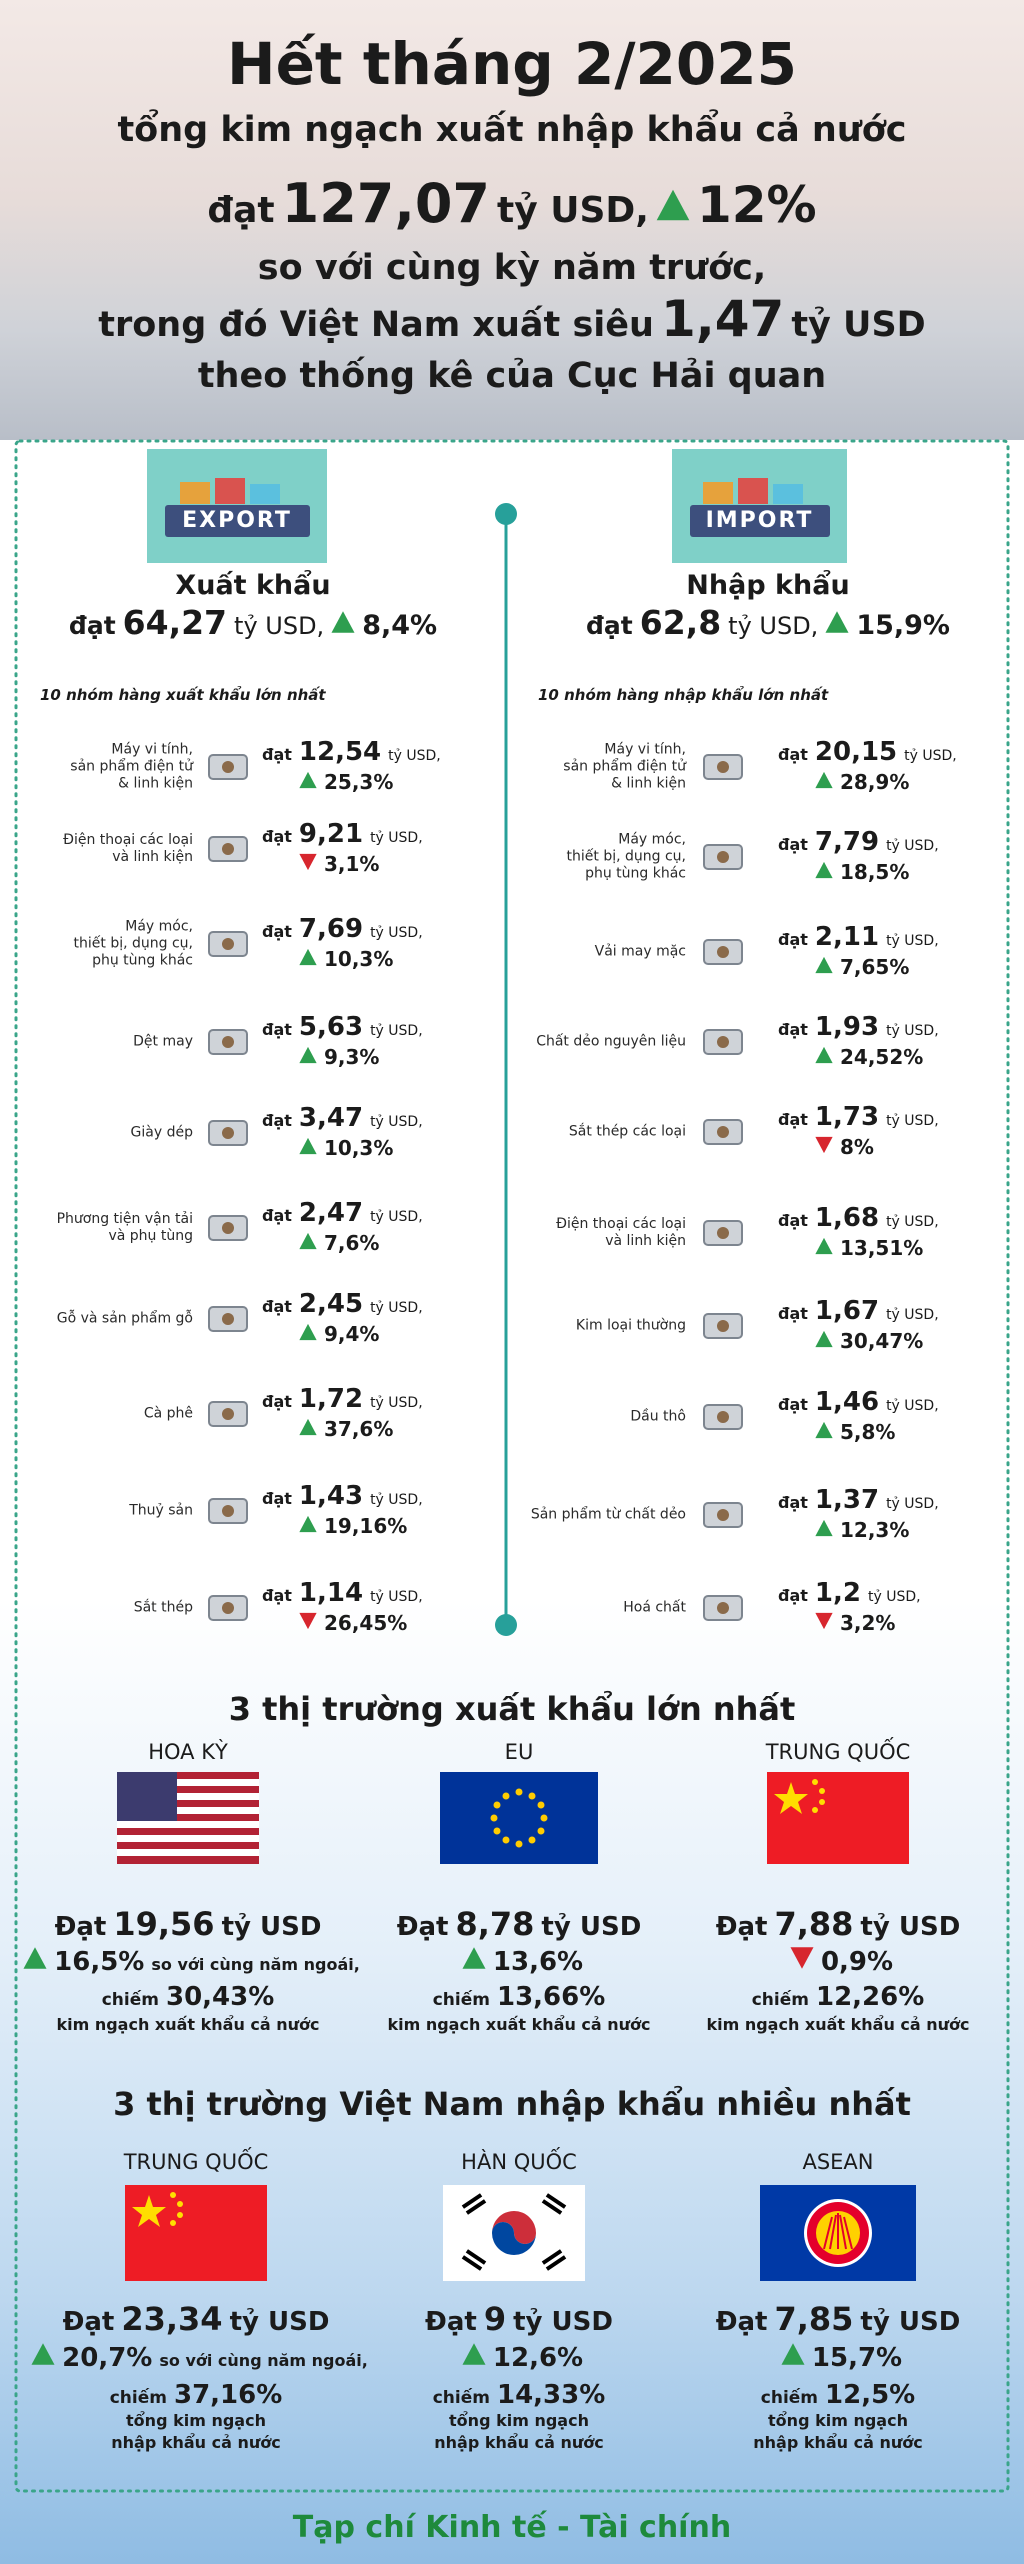 This screenshot has width=1024, height=2564. What do you see at coordinates (196, 2233) in the screenshot?
I see `flag-china` at bounding box center [196, 2233].